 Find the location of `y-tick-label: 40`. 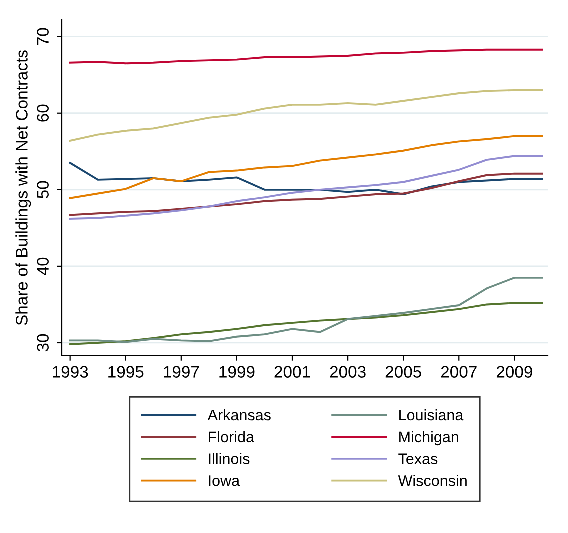

y-tick-label: 40 is located at coordinates (43, 267).